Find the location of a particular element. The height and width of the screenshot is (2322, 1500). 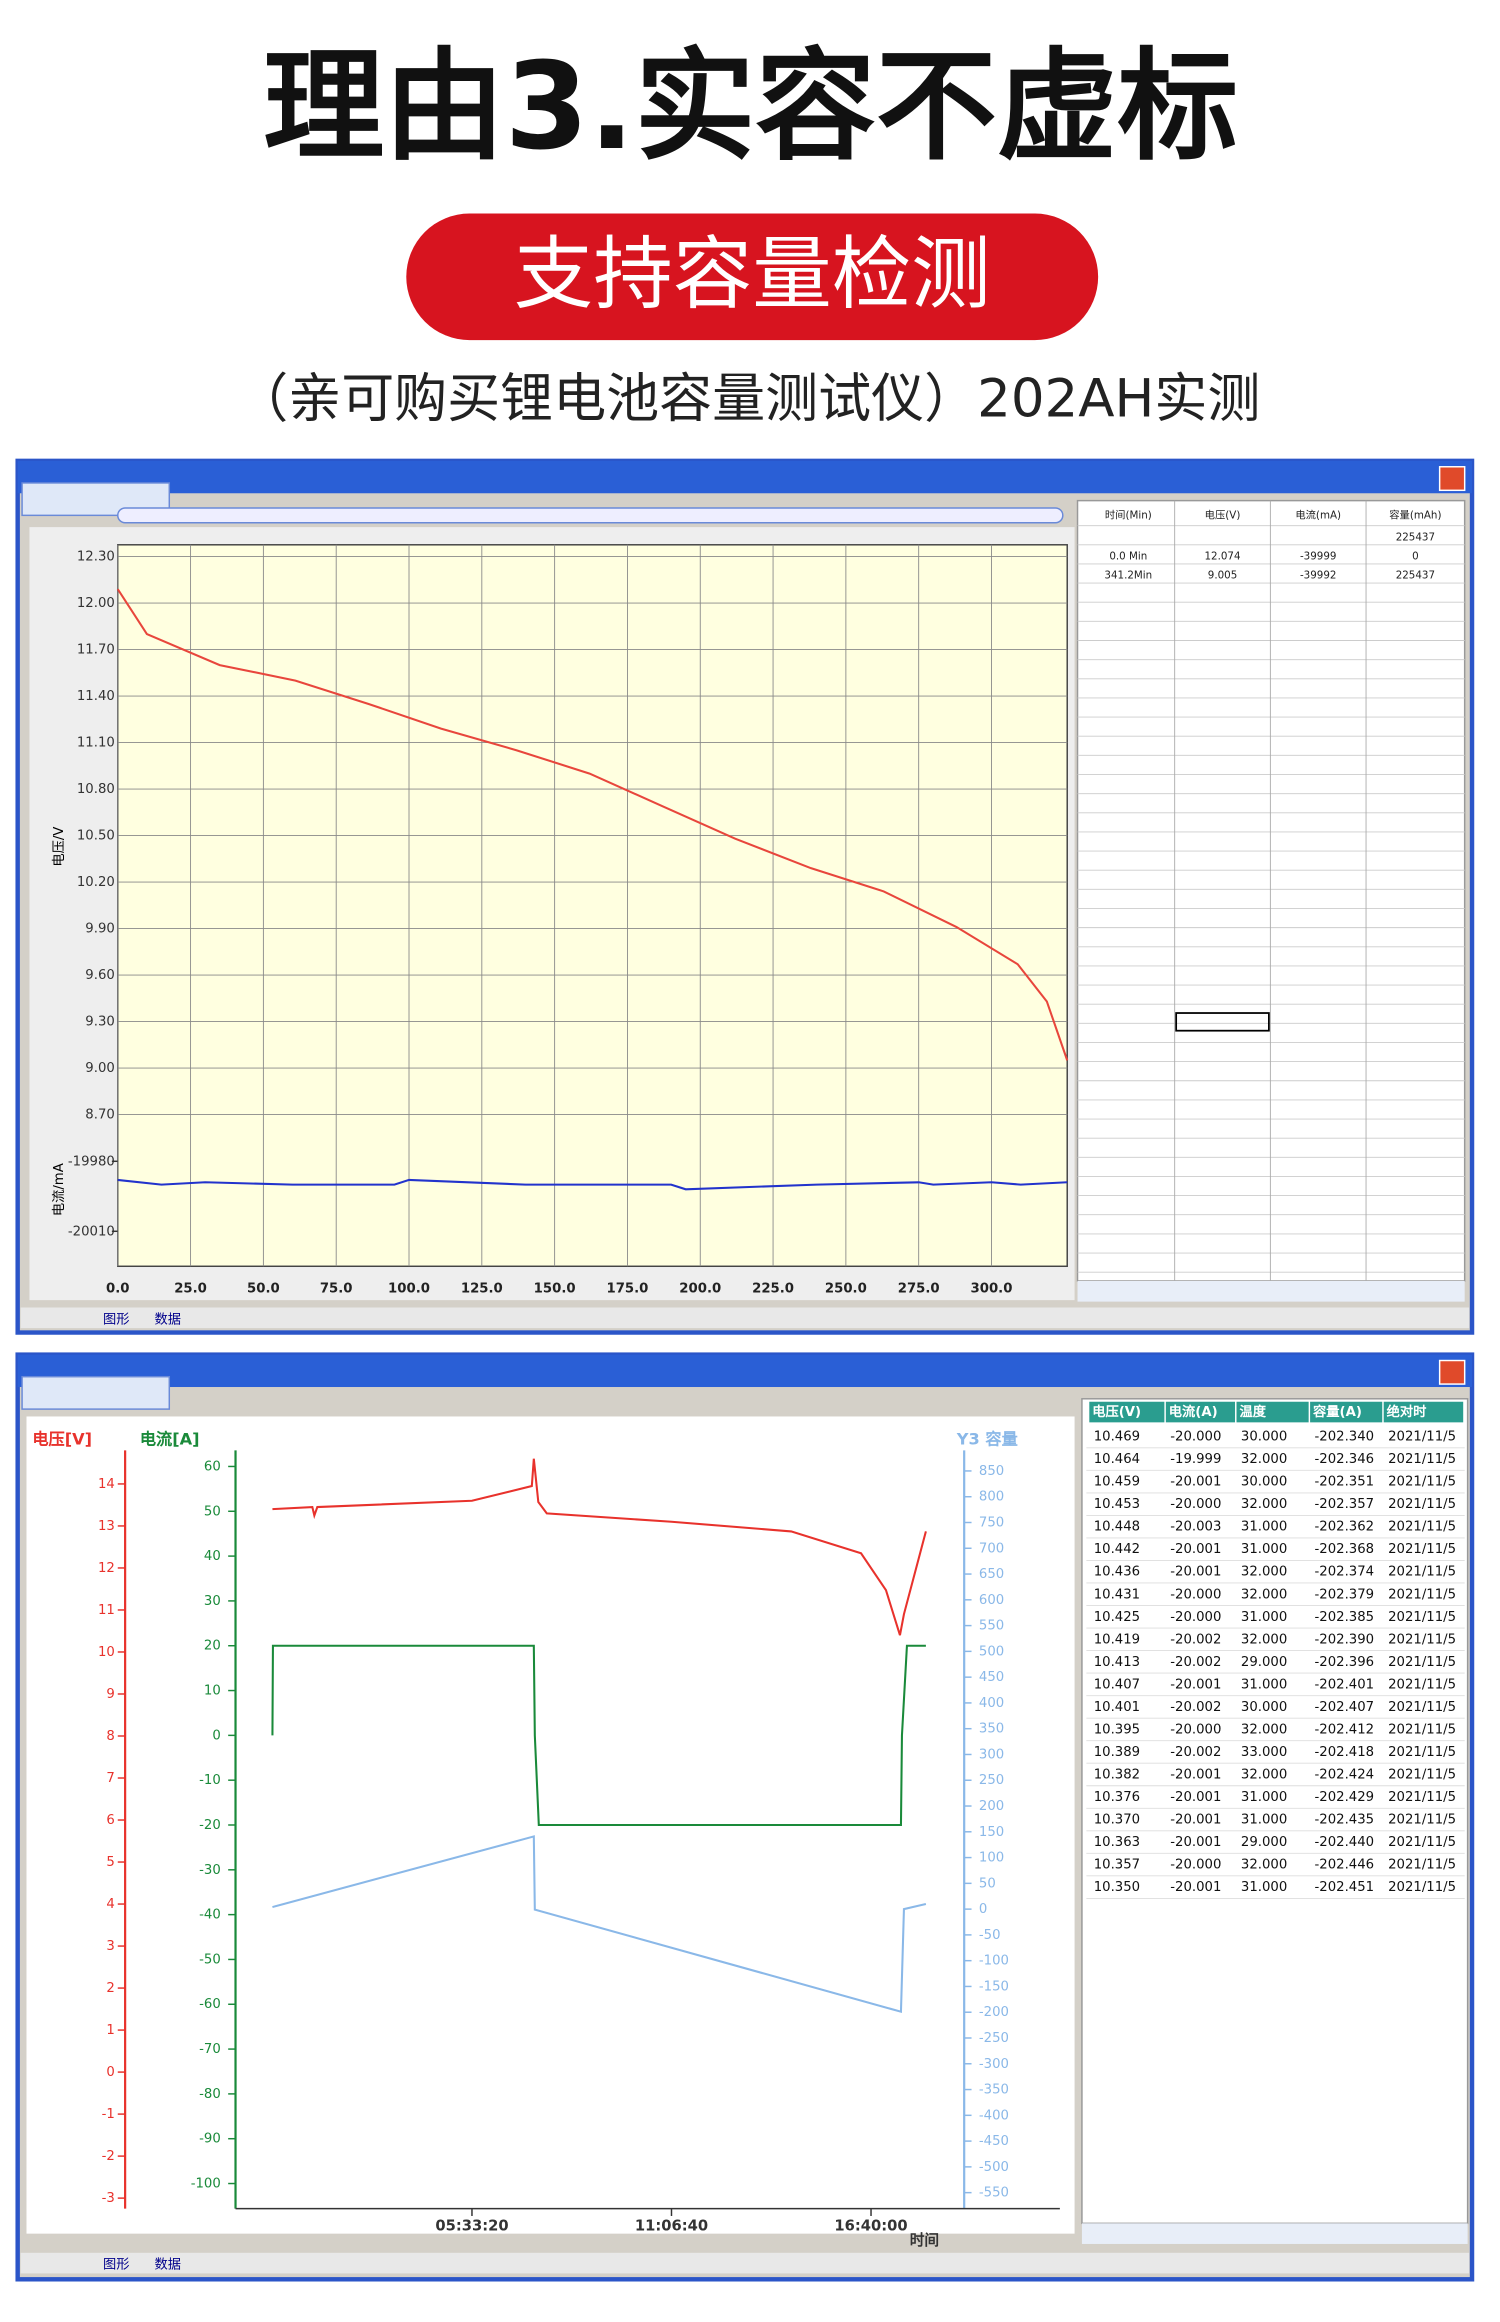

y-tick-label: 6 is located at coordinates (110, 1820).